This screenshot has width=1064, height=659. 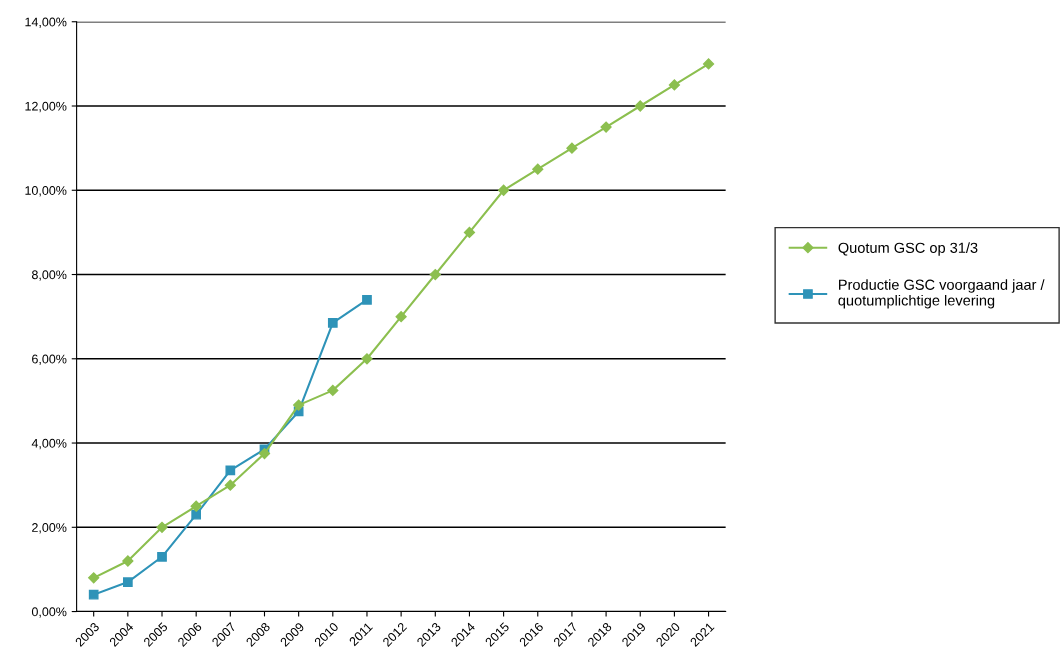 I want to click on legend-label: Productie GSC voorgaand jaar / quotumplichtige levering, so click(x=941, y=294).